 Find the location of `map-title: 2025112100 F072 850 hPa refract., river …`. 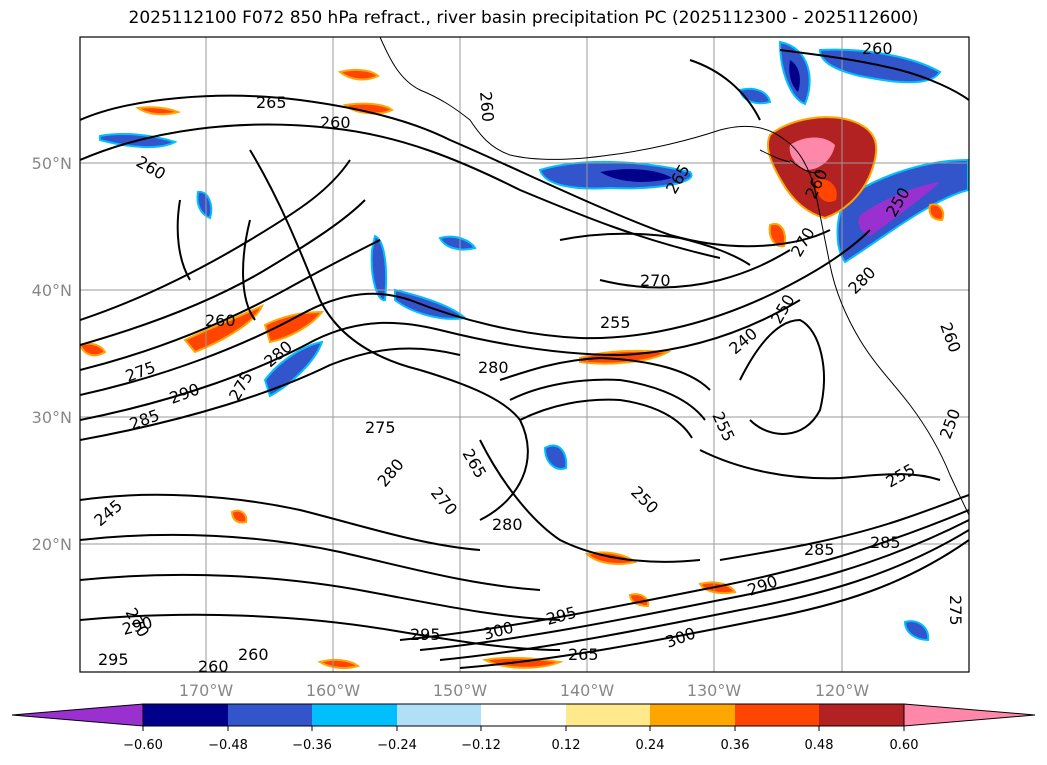

map-title: 2025112100 F072 850 hPa refract., river … is located at coordinates (523, 18).